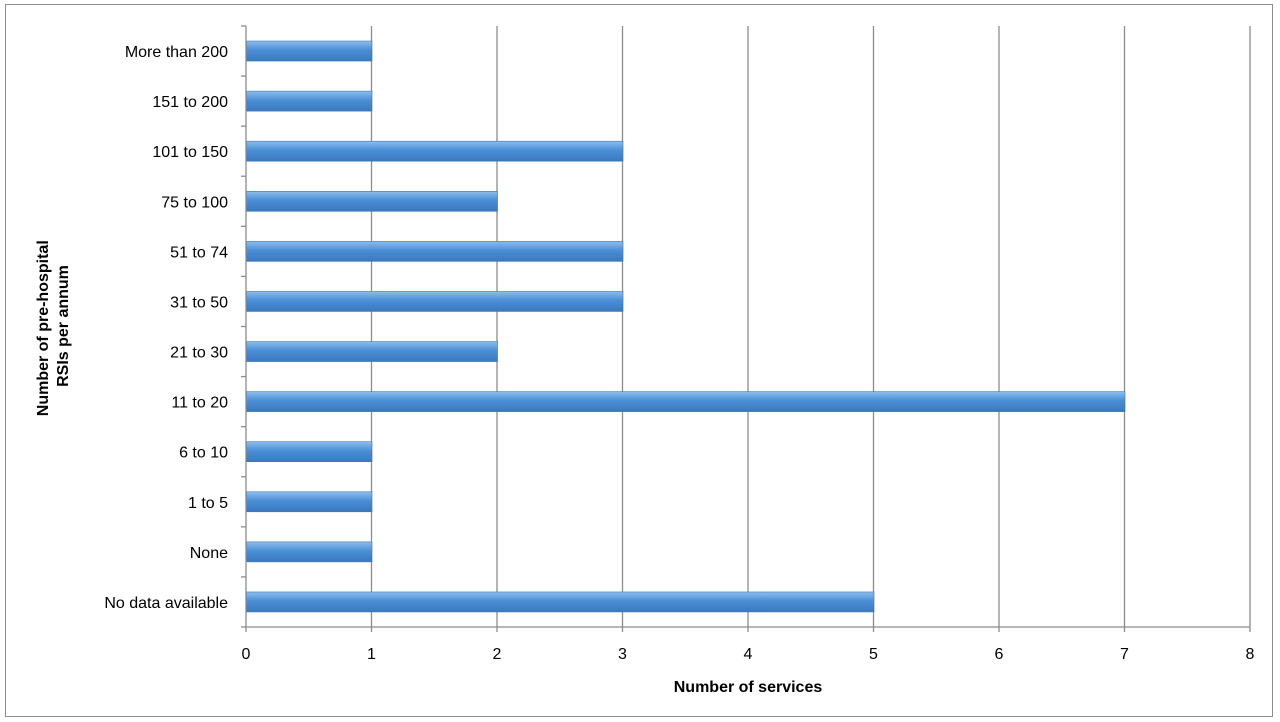 The width and height of the screenshot is (1280, 722). What do you see at coordinates (194, 202) in the screenshot?
I see `y-tick-label: 75 to 100` at bounding box center [194, 202].